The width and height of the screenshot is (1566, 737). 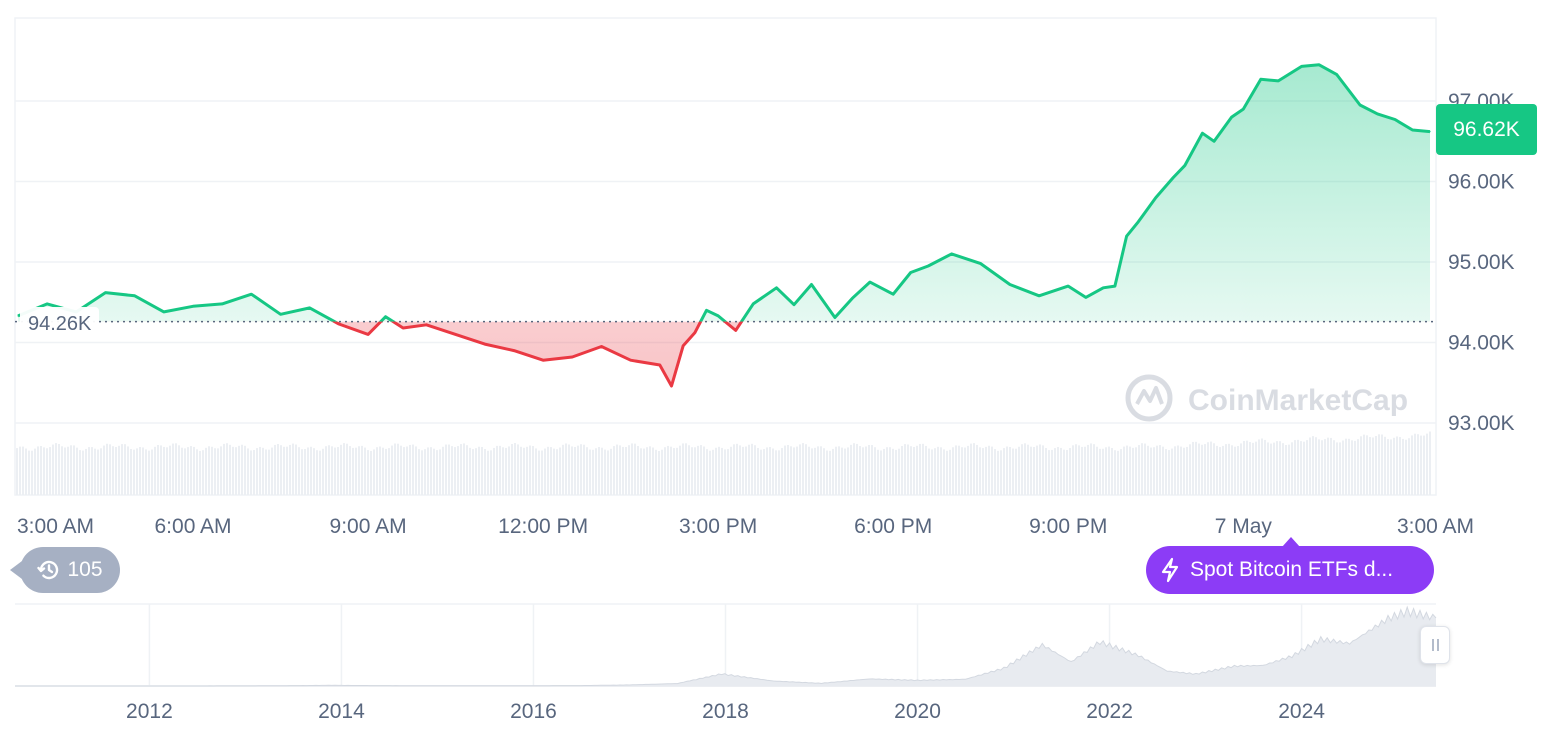 What do you see at coordinates (917, 711) in the screenshot?
I see `navigator-year-label: 2020` at bounding box center [917, 711].